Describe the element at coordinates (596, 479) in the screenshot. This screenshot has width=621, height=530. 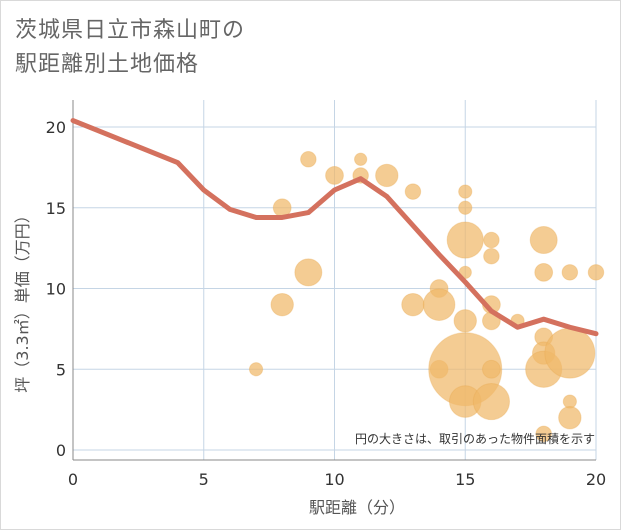
I see `x-tick-label-20: 20` at that location.